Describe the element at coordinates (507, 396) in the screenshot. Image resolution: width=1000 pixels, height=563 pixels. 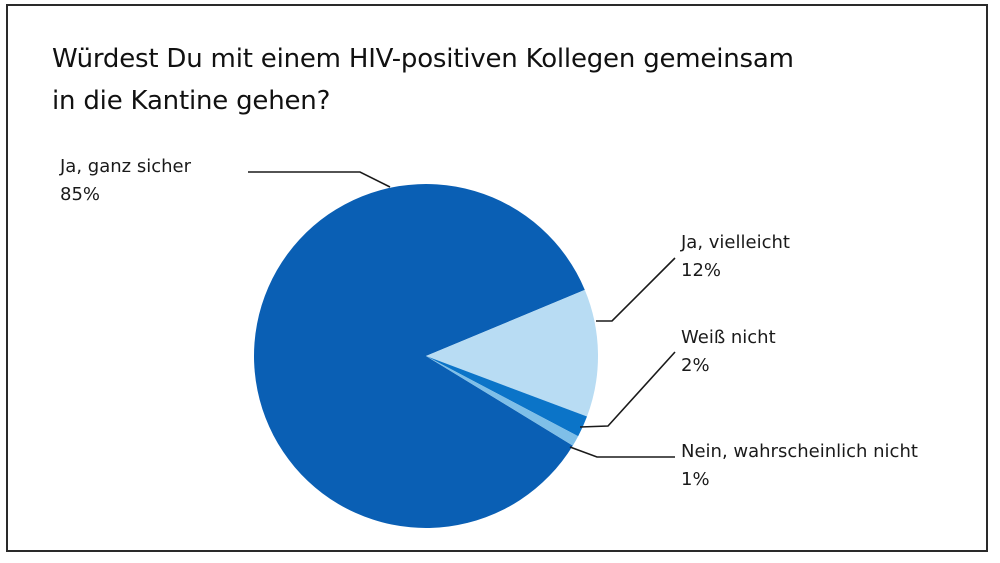
I see `pie-slice-weiss-nicht` at that location.